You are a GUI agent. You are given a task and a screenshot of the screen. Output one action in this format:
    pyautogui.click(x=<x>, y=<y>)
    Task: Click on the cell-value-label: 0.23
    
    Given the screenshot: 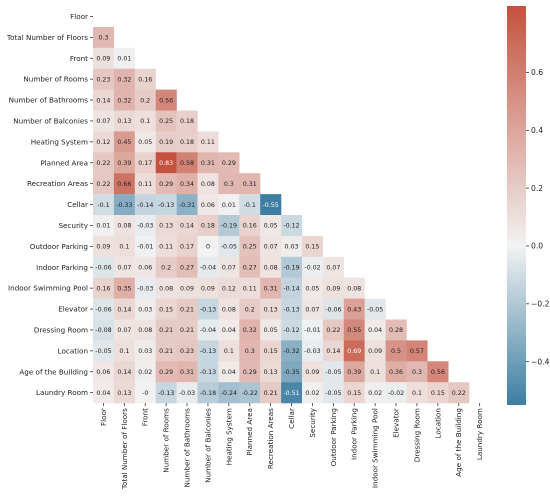 What is the action you would take?
    pyautogui.click(x=187, y=351)
    